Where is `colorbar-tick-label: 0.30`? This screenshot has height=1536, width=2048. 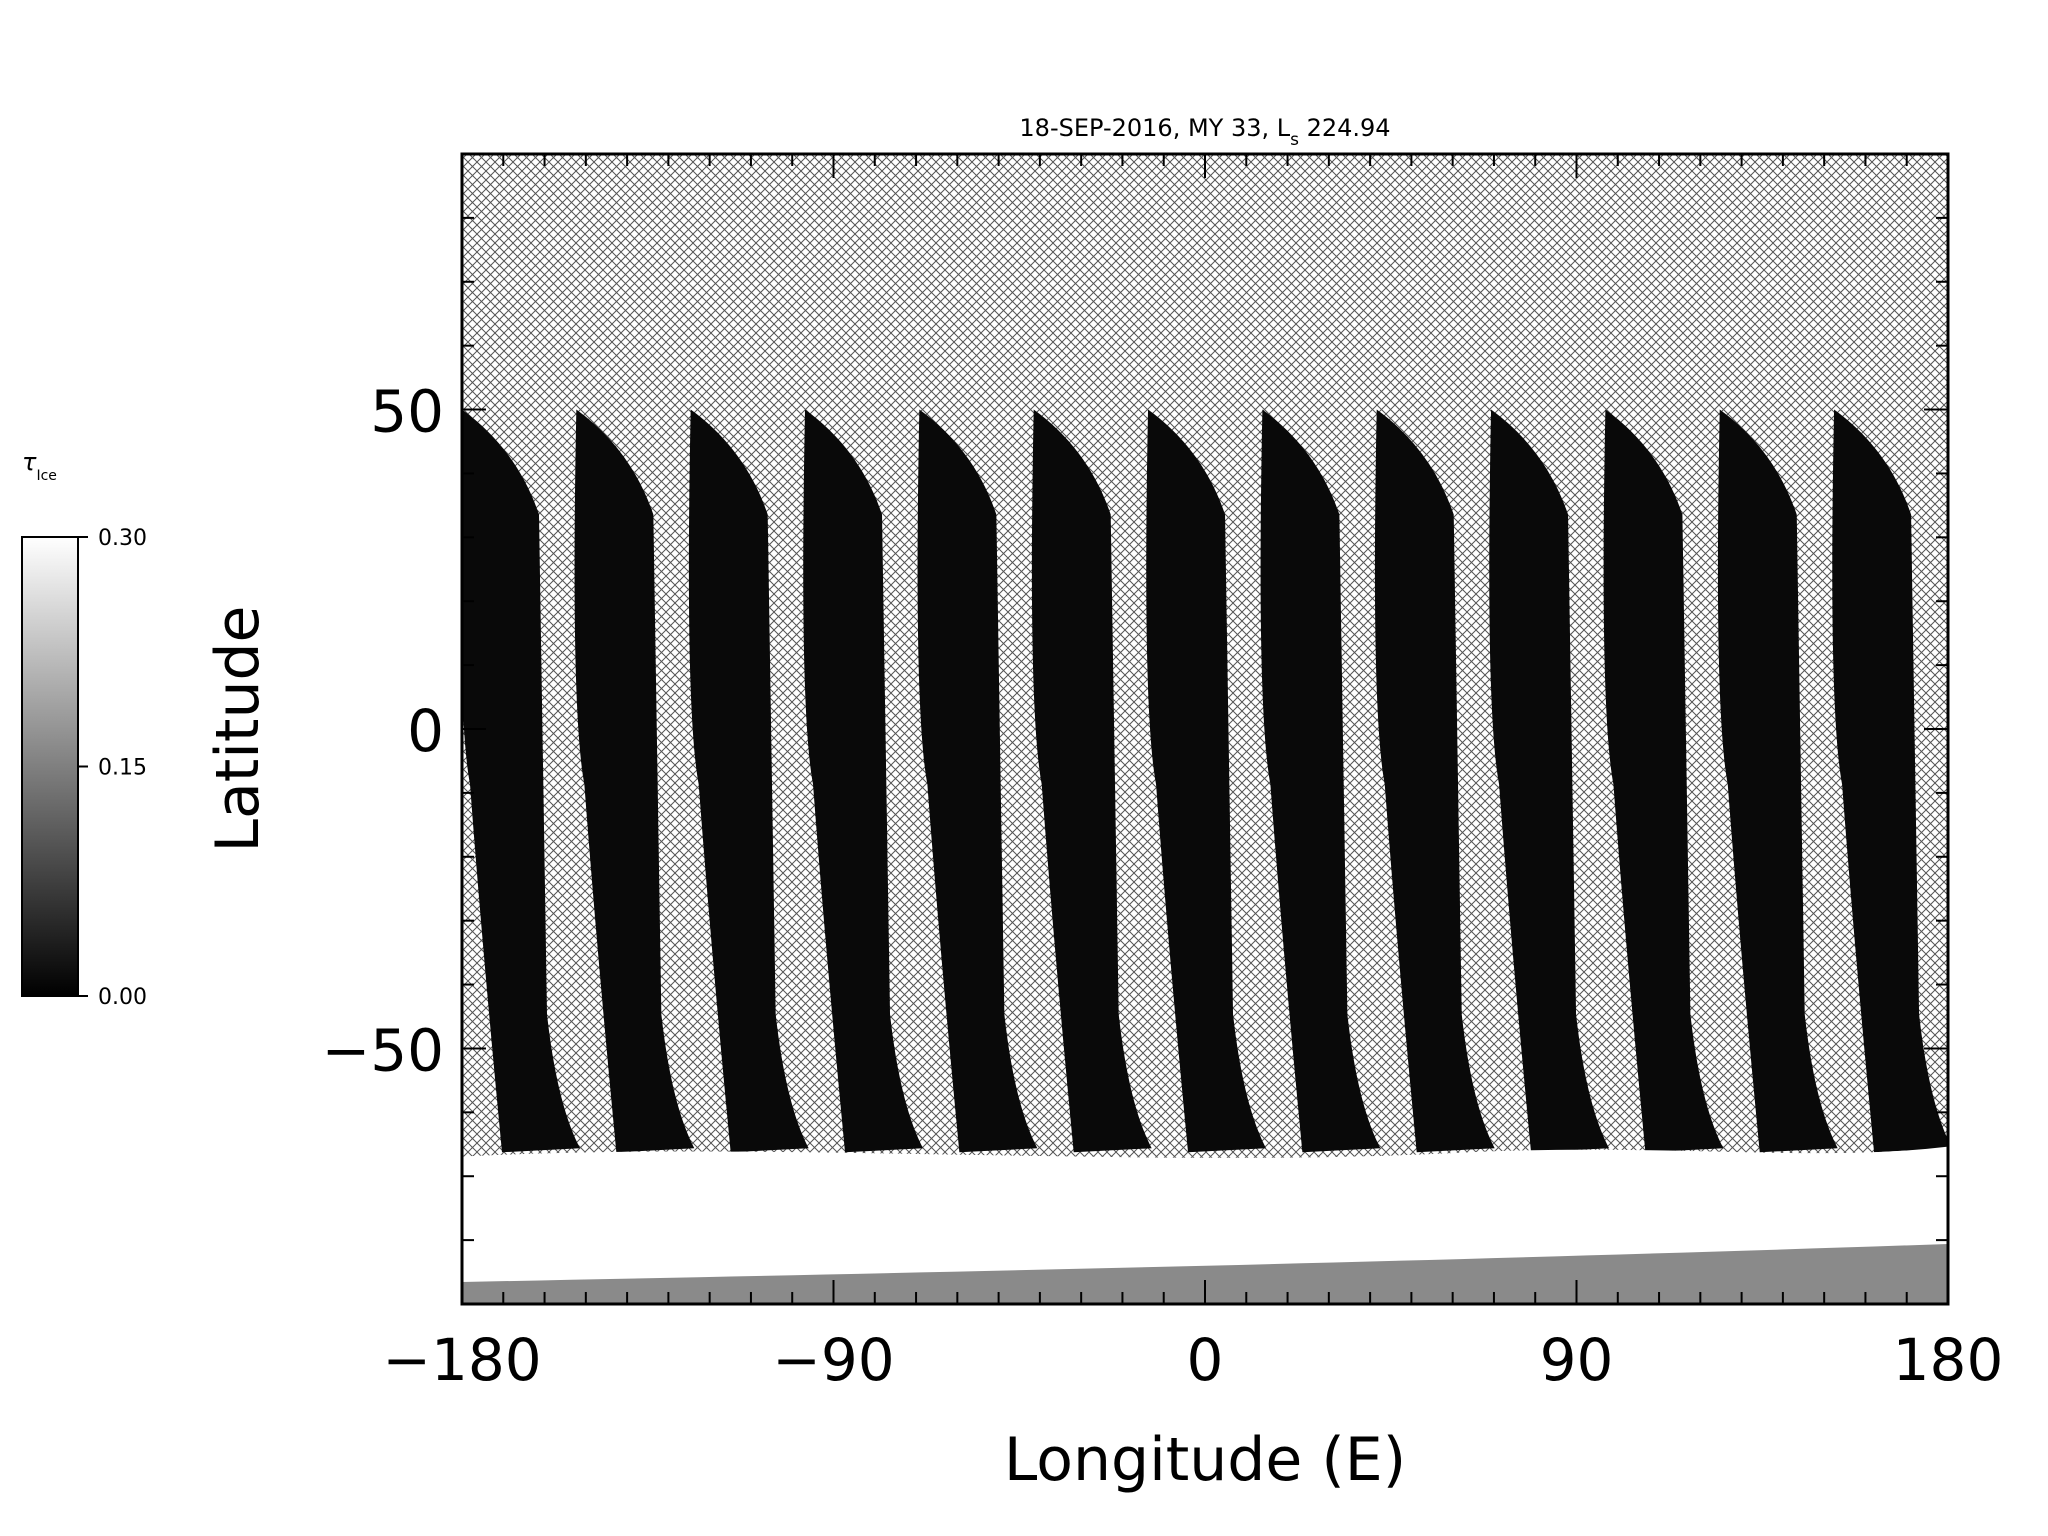
colorbar-tick-label: 0.30 is located at coordinates (122, 538).